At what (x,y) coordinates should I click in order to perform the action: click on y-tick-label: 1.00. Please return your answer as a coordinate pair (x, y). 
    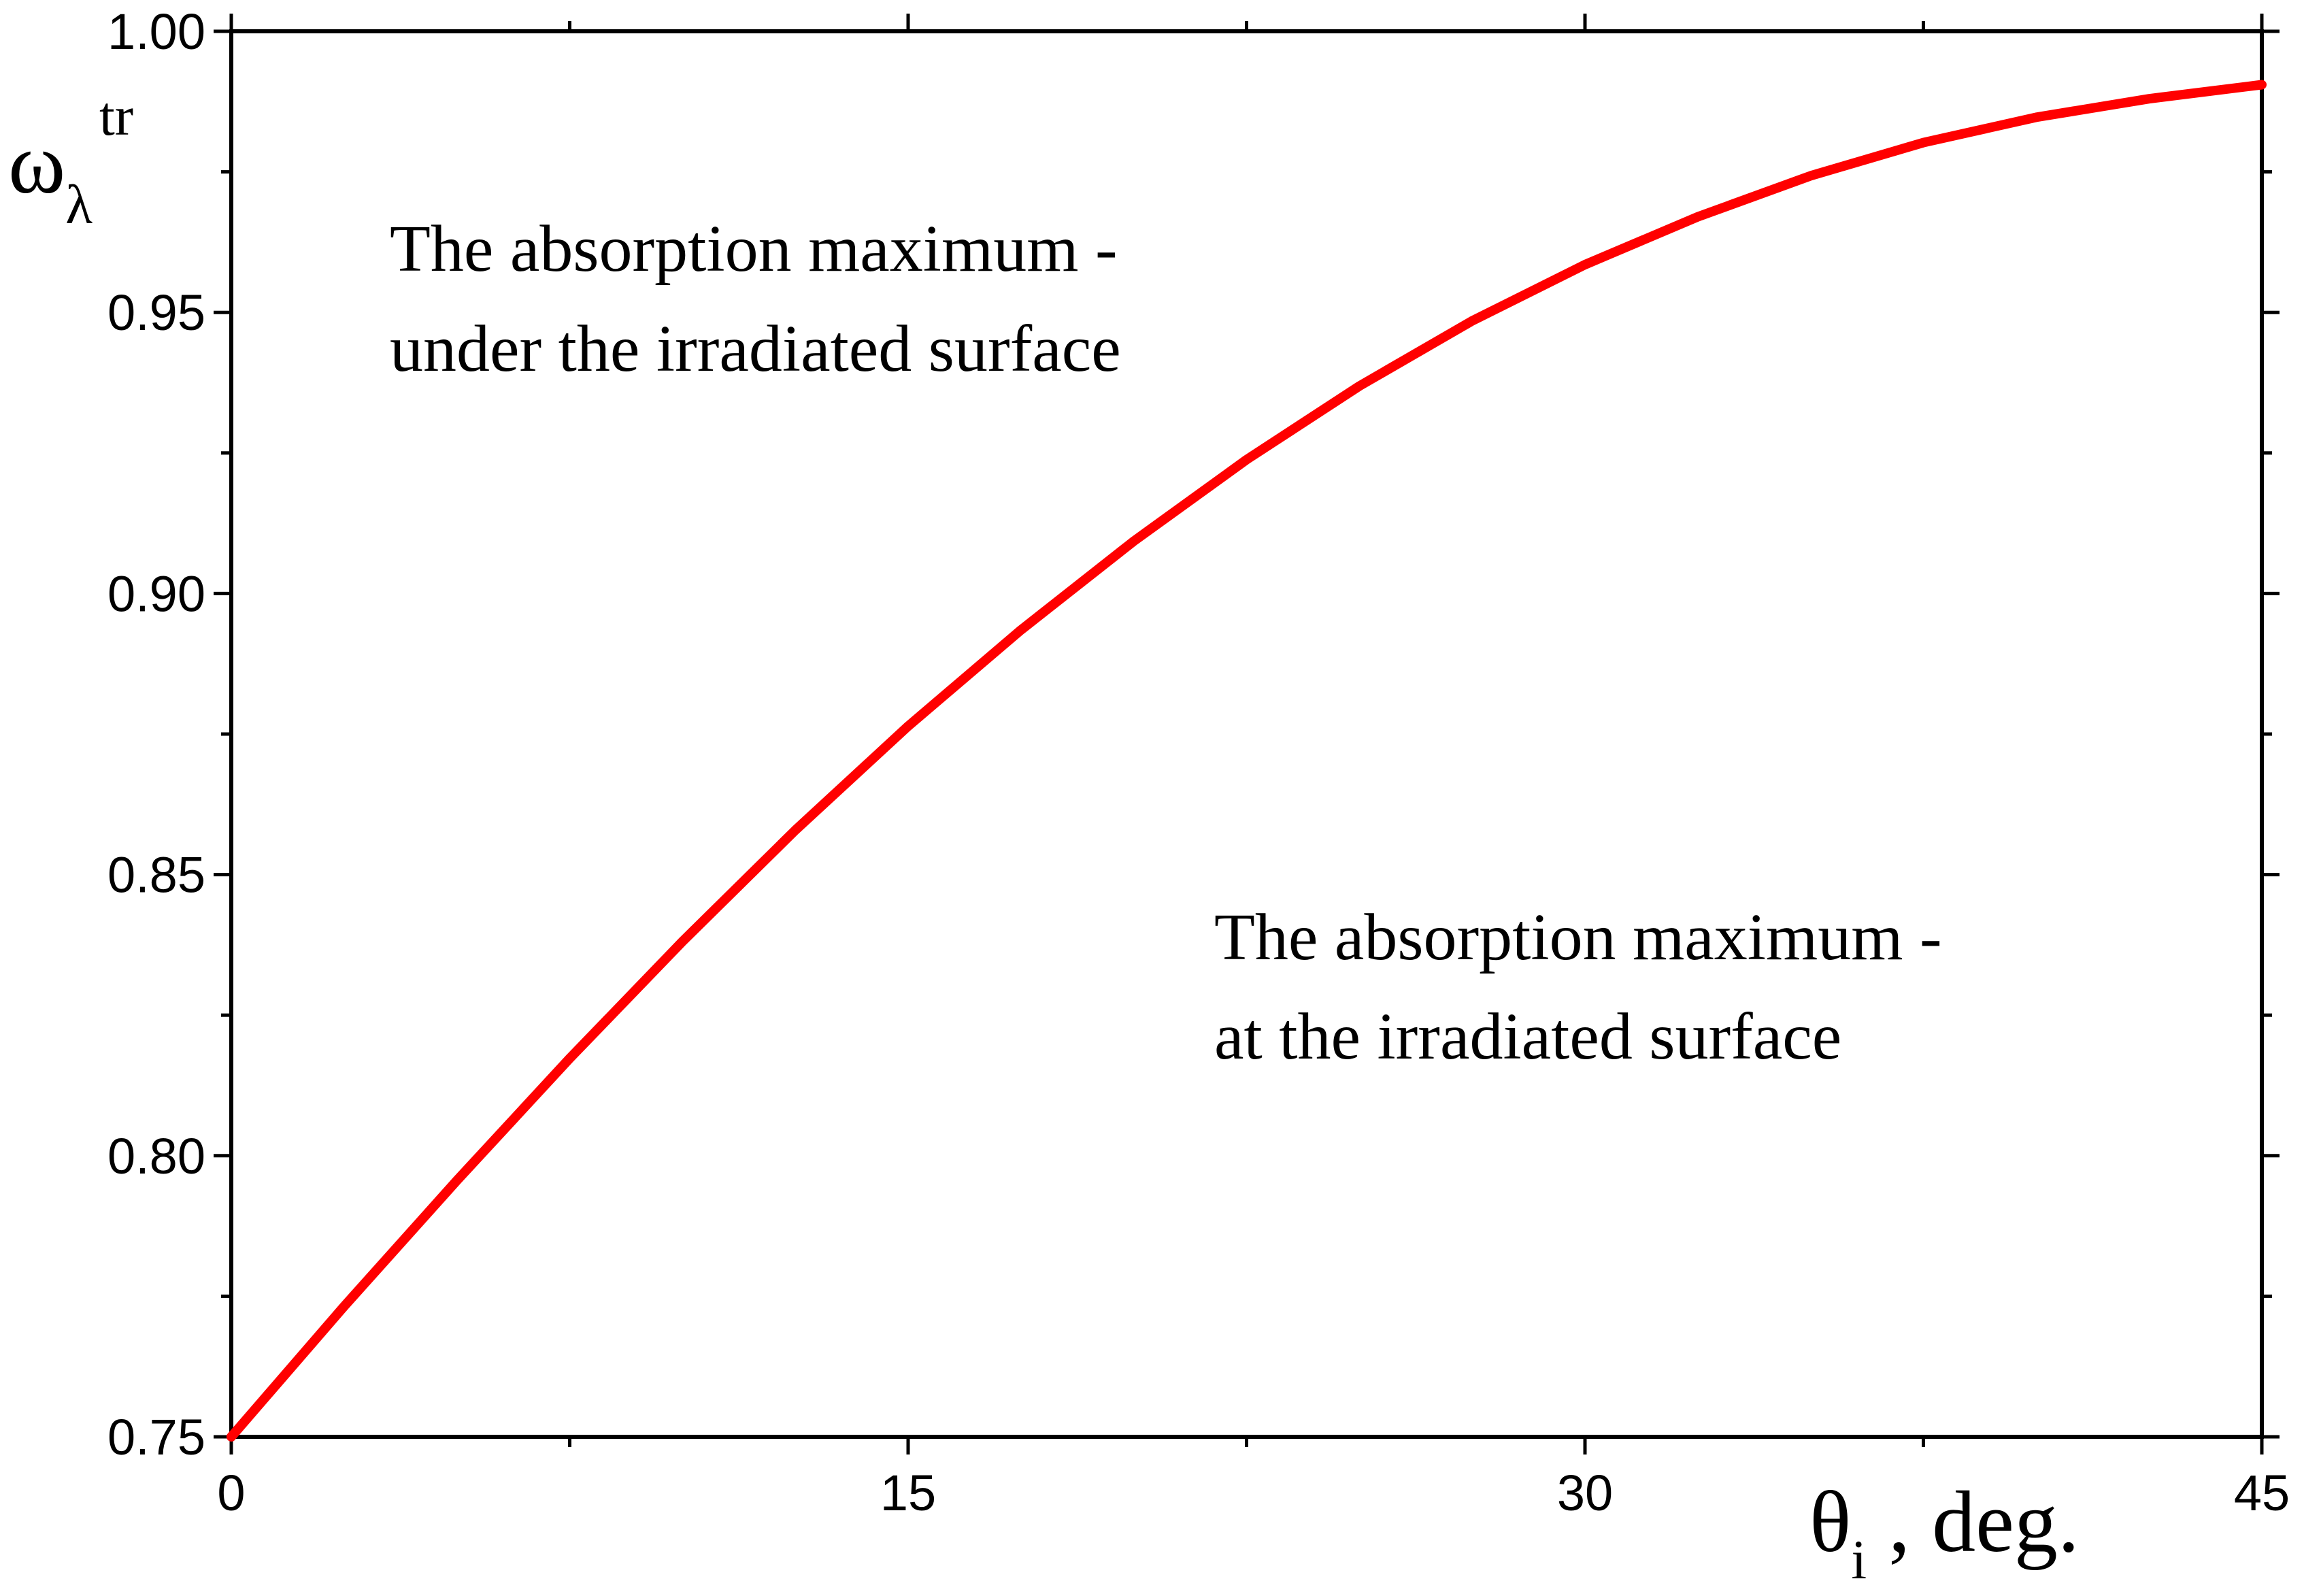
    Looking at the image, I should click on (156, 32).